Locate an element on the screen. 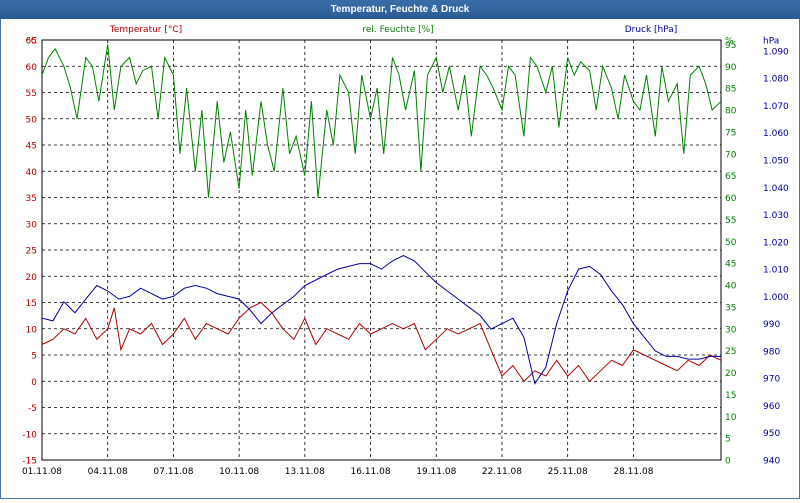 This screenshot has height=503, width=800. humidity-tick-label: 50 is located at coordinates (731, 243).